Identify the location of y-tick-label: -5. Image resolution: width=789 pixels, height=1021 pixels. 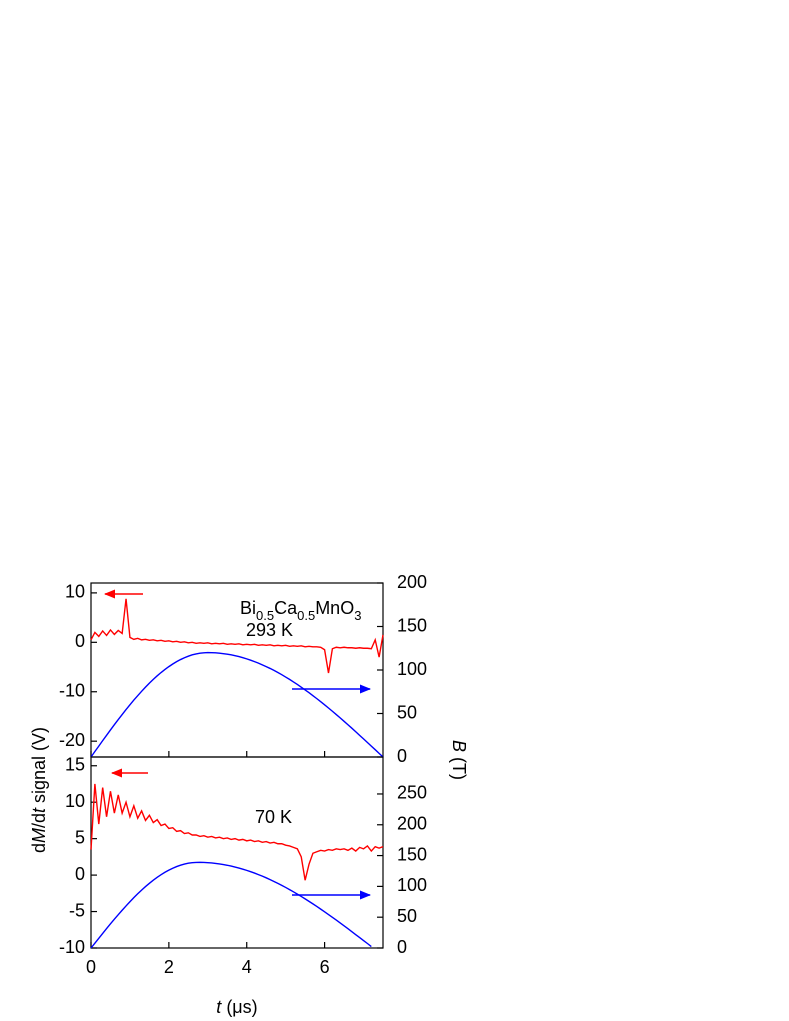
(77, 910).